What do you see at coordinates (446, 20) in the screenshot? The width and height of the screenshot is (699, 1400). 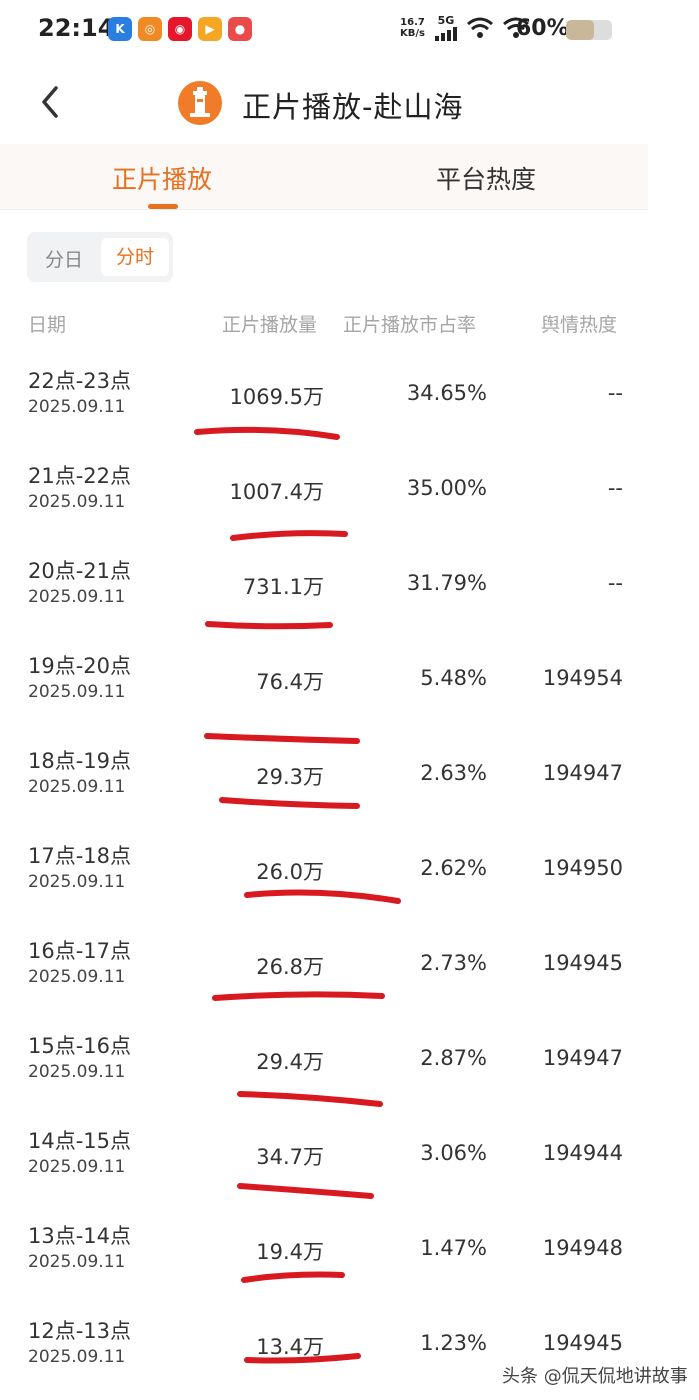 I see `network-type: 5G` at bounding box center [446, 20].